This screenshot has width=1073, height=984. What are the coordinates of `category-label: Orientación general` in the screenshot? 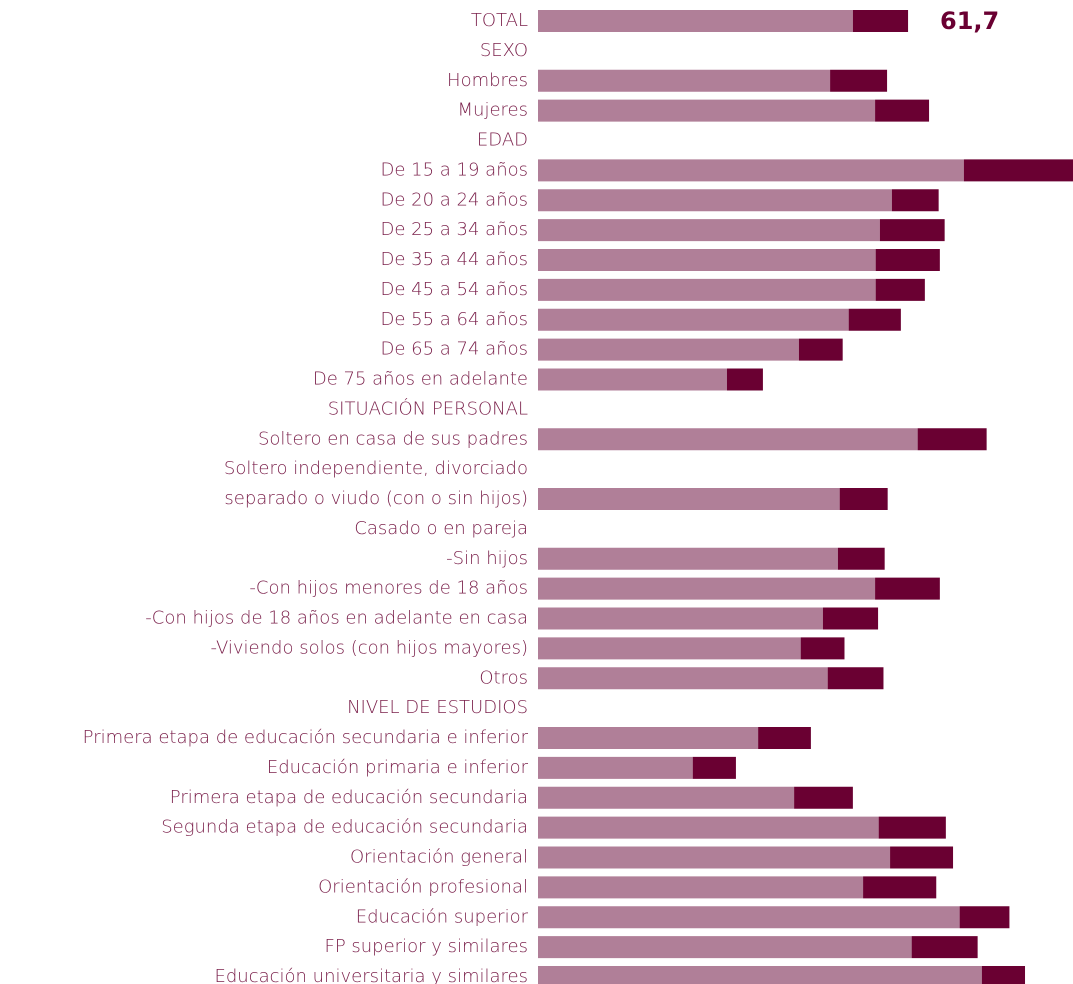 It's located at (439, 857).